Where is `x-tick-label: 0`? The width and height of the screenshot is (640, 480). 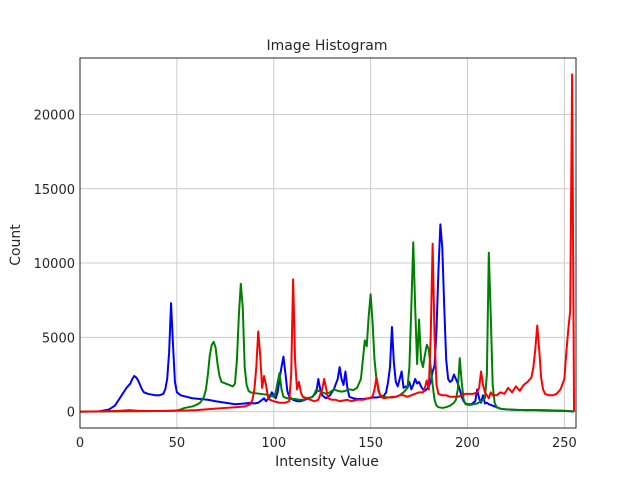 x-tick-label: 0 is located at coordinates (80, 443).